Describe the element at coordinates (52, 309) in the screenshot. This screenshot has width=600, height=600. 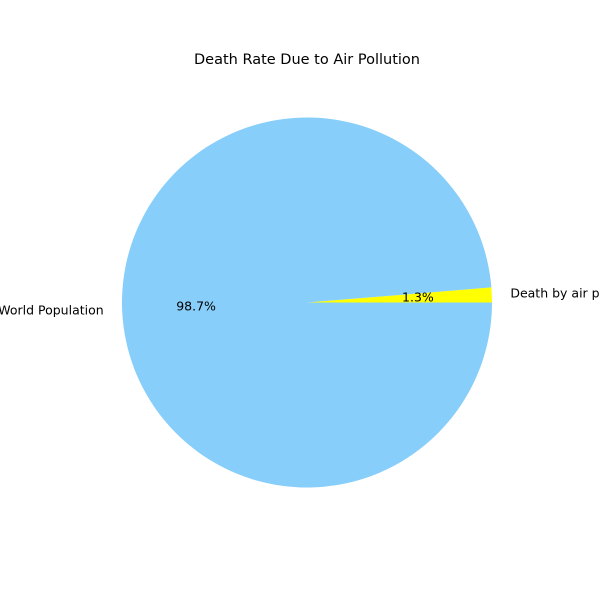
I see `slice-label: World Population` at that location.